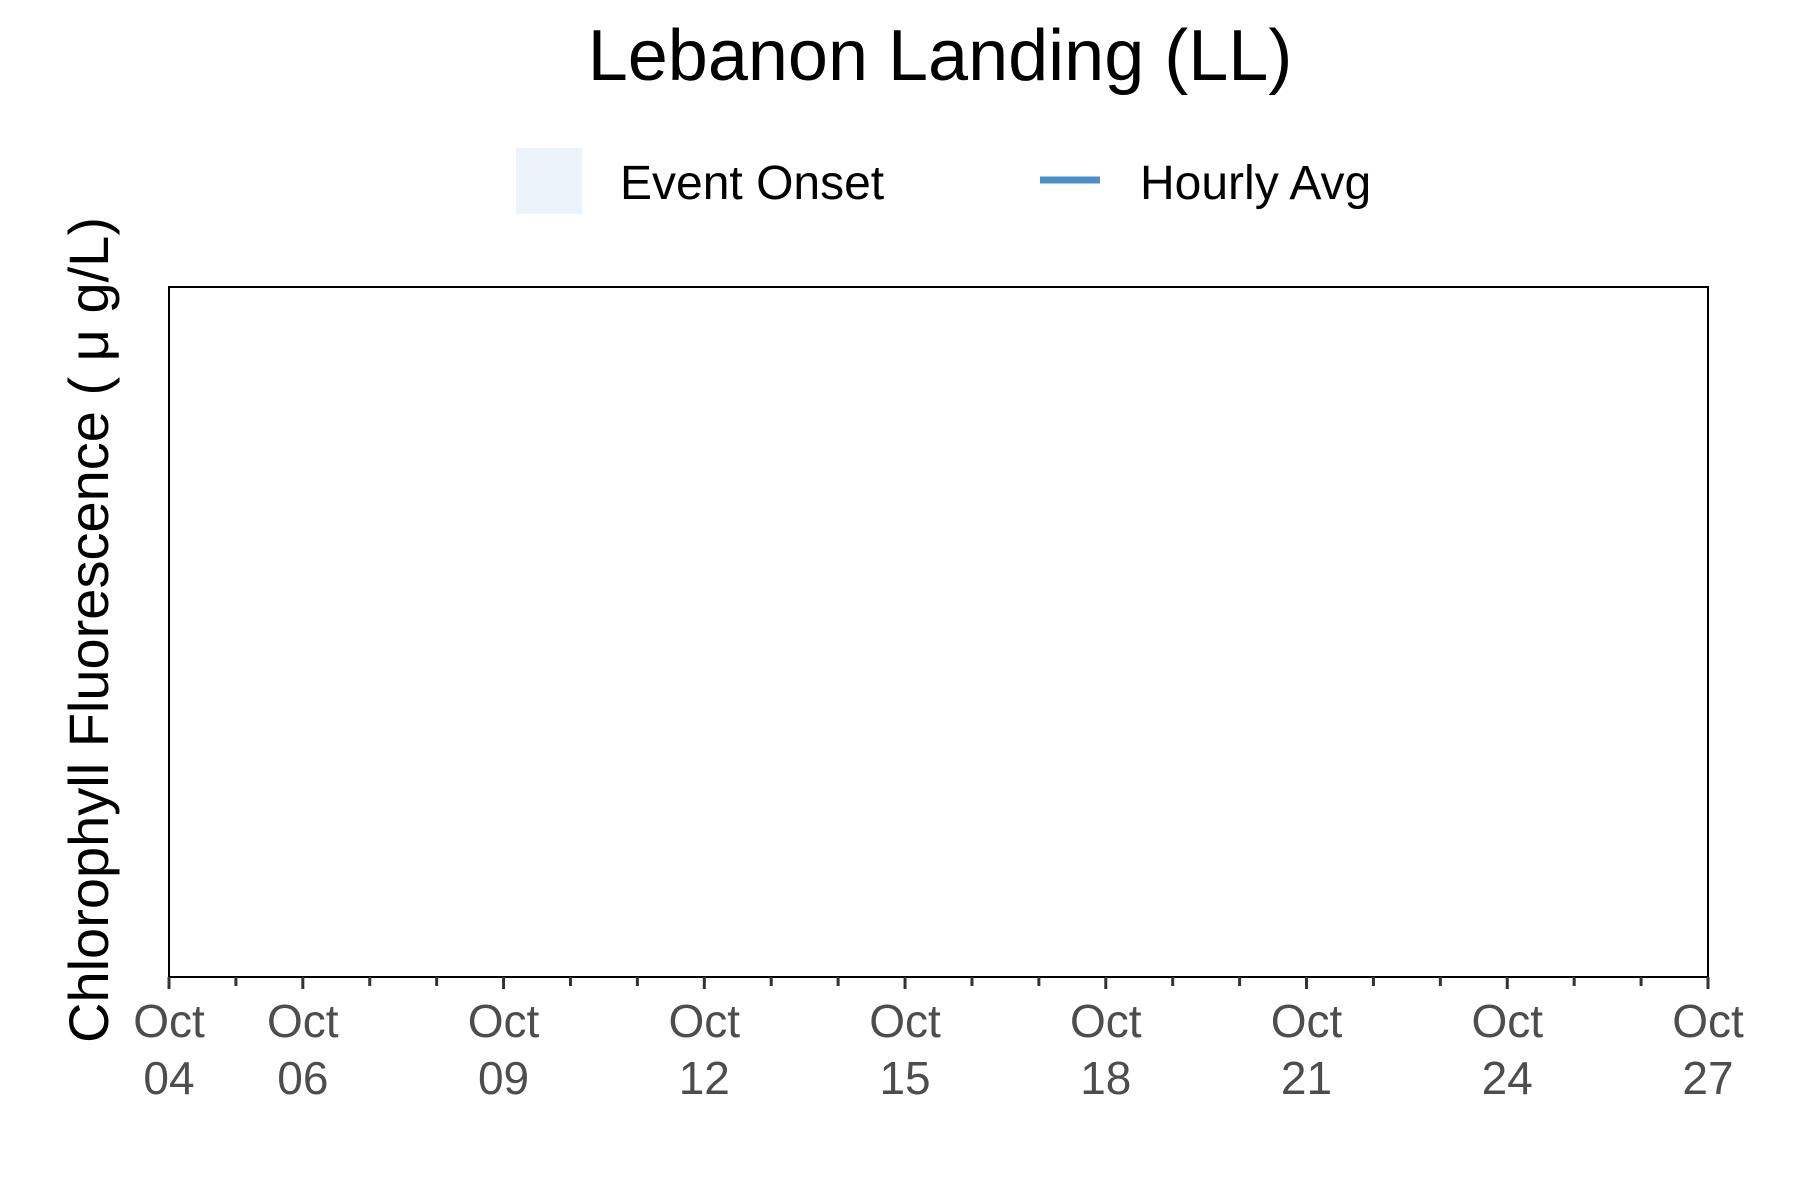  What do you see at coordinates (1307, 1049) in the screenshot?
I see `x-tick-label: Oct 21` at bounding box center [1307, 1049].